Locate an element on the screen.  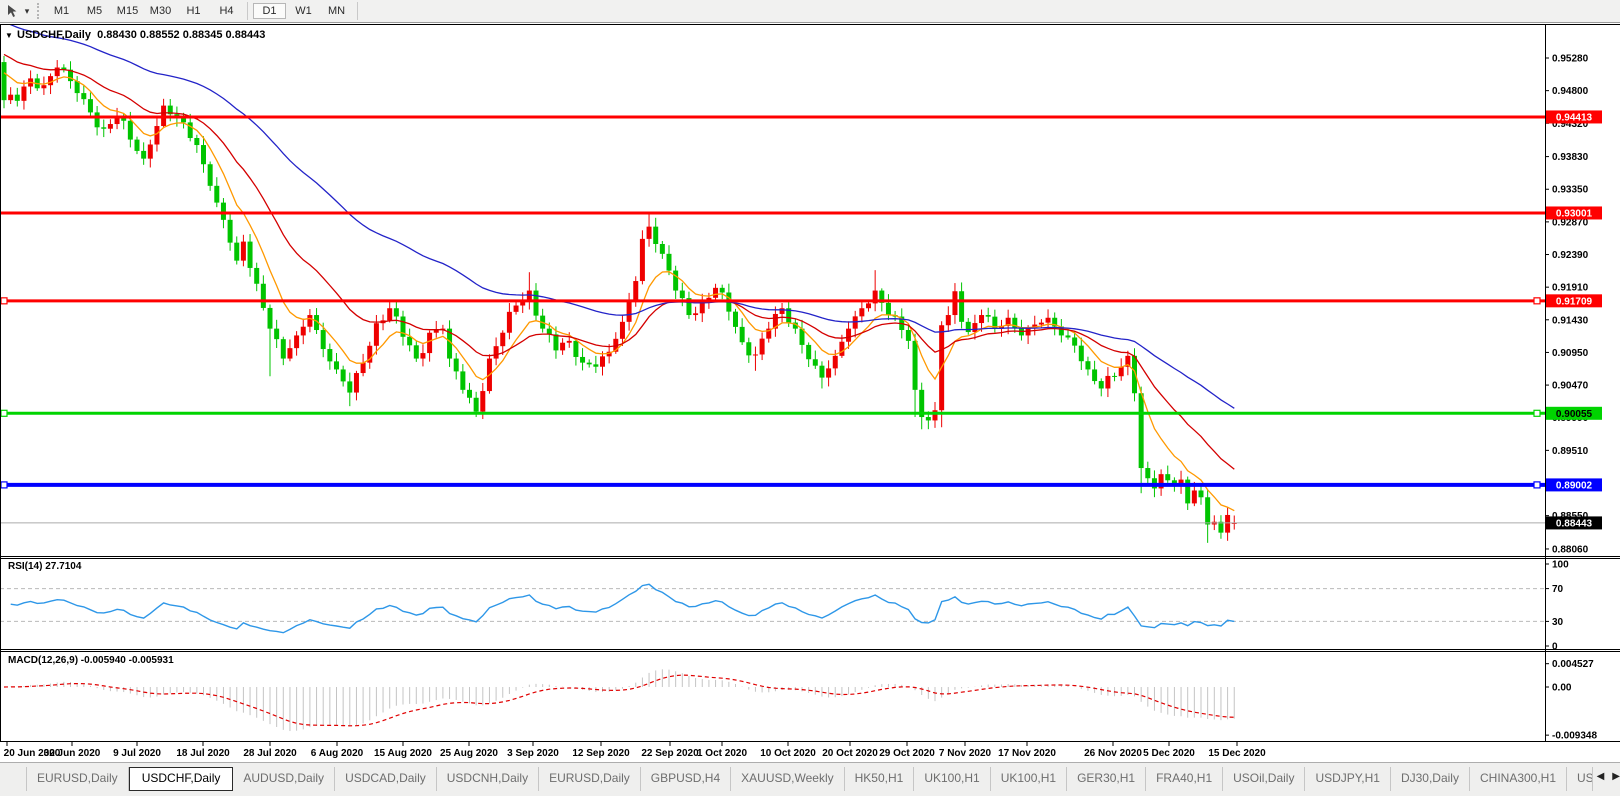
date-tick-label: 17 Nov 2020 is located at coordinates (1027, 753).